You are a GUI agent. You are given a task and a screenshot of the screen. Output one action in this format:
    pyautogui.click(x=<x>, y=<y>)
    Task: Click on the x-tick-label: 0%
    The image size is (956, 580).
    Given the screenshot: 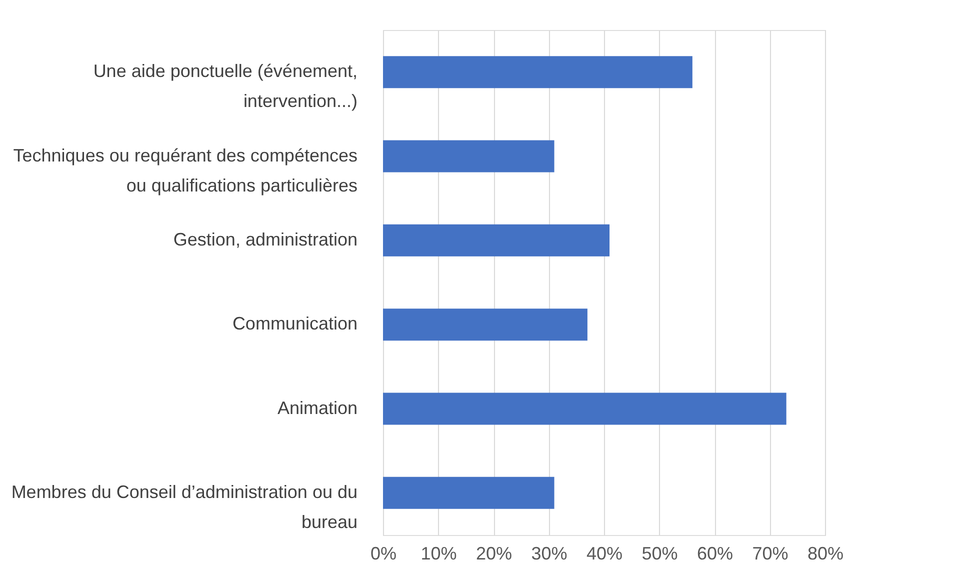 What is the action you would take?
    pyautogui.click(x=383, y=554)
    